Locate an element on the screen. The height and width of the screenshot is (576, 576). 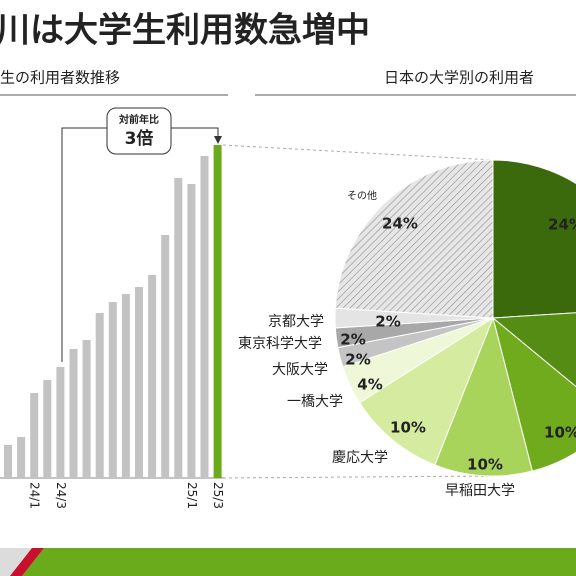
footer-green is located at coordinates (299, 562).